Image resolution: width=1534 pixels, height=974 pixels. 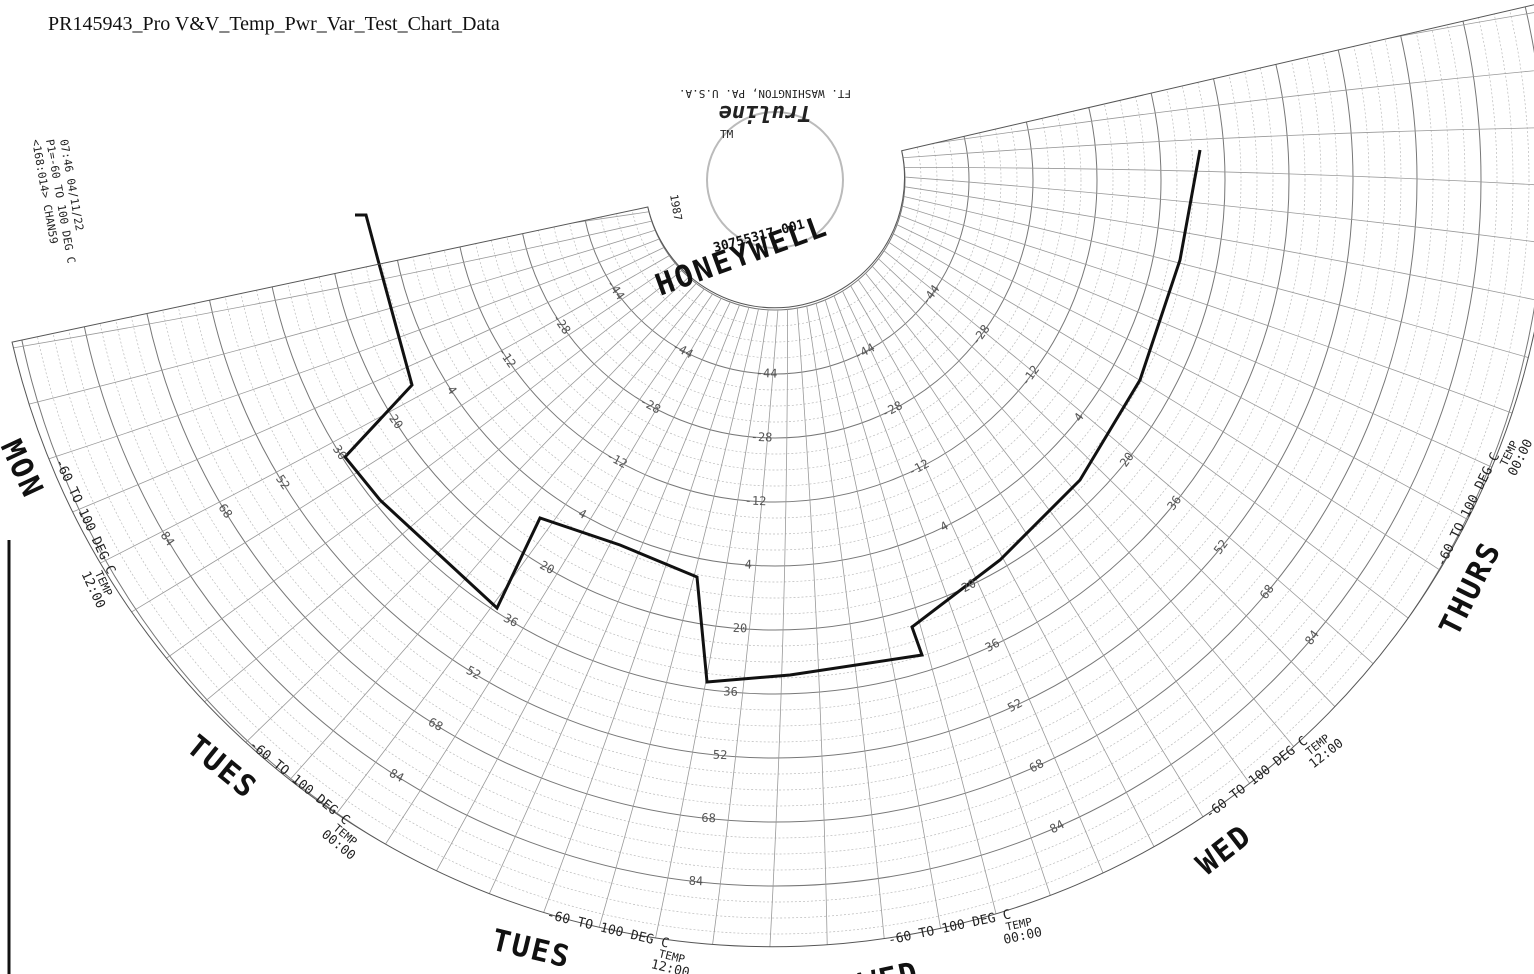 What do you see at coordinates (748, 564) in the screenshot?
I see `scale-label: 4` at bounding box center [748, 564].